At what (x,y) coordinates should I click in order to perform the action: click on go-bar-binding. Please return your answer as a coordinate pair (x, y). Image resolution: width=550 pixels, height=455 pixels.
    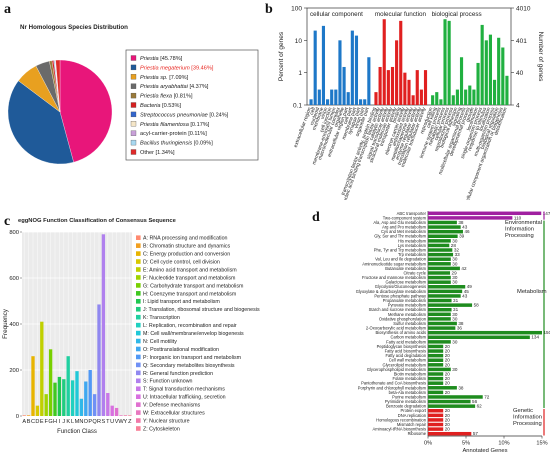
    Looking at the image, I should click on (401, 62).